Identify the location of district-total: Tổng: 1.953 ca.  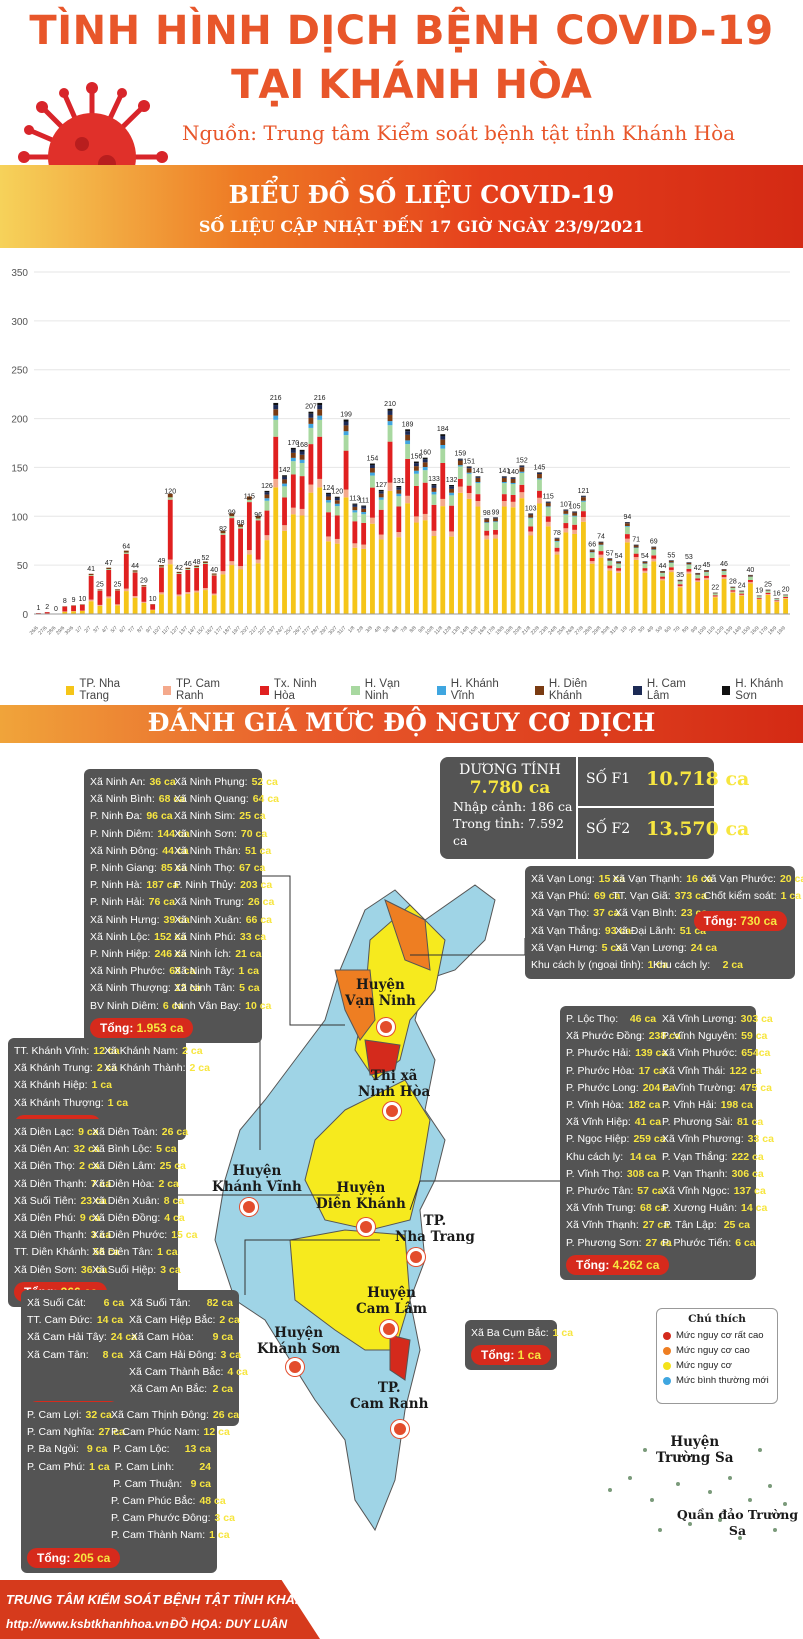
(142, 1027).